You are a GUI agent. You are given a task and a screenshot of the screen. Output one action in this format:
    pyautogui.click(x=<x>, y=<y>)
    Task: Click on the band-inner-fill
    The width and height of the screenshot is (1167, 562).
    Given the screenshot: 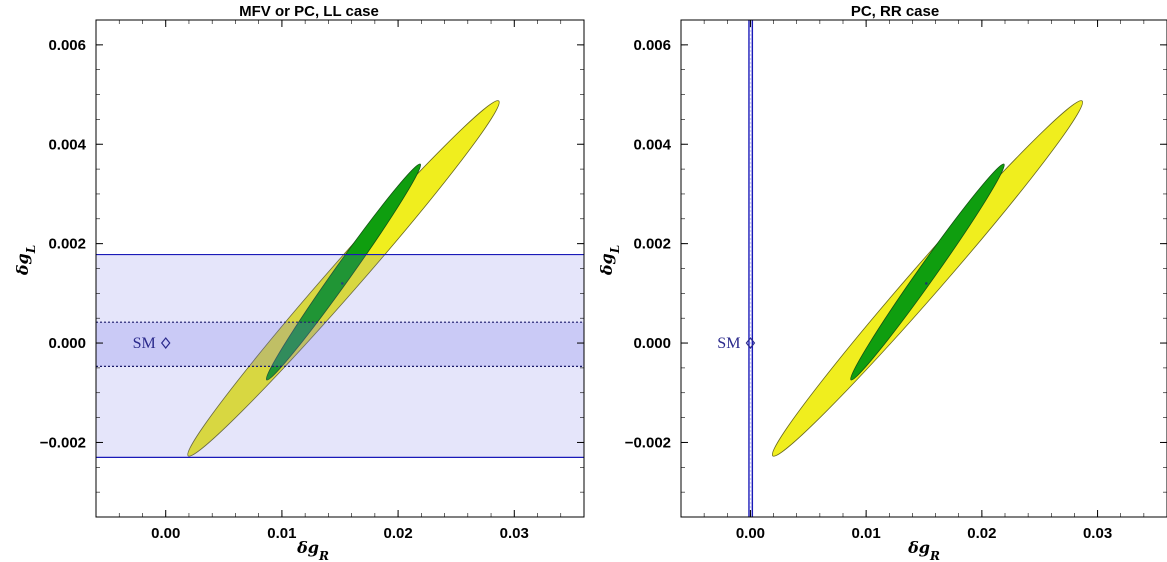 What is the action you would take?
    pyautogui.click(x=340, y=344)
    